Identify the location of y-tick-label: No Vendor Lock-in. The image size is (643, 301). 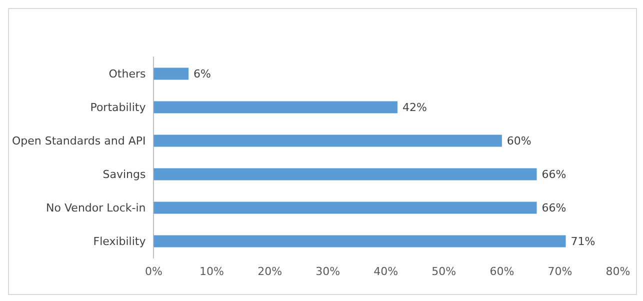
(96, 207).